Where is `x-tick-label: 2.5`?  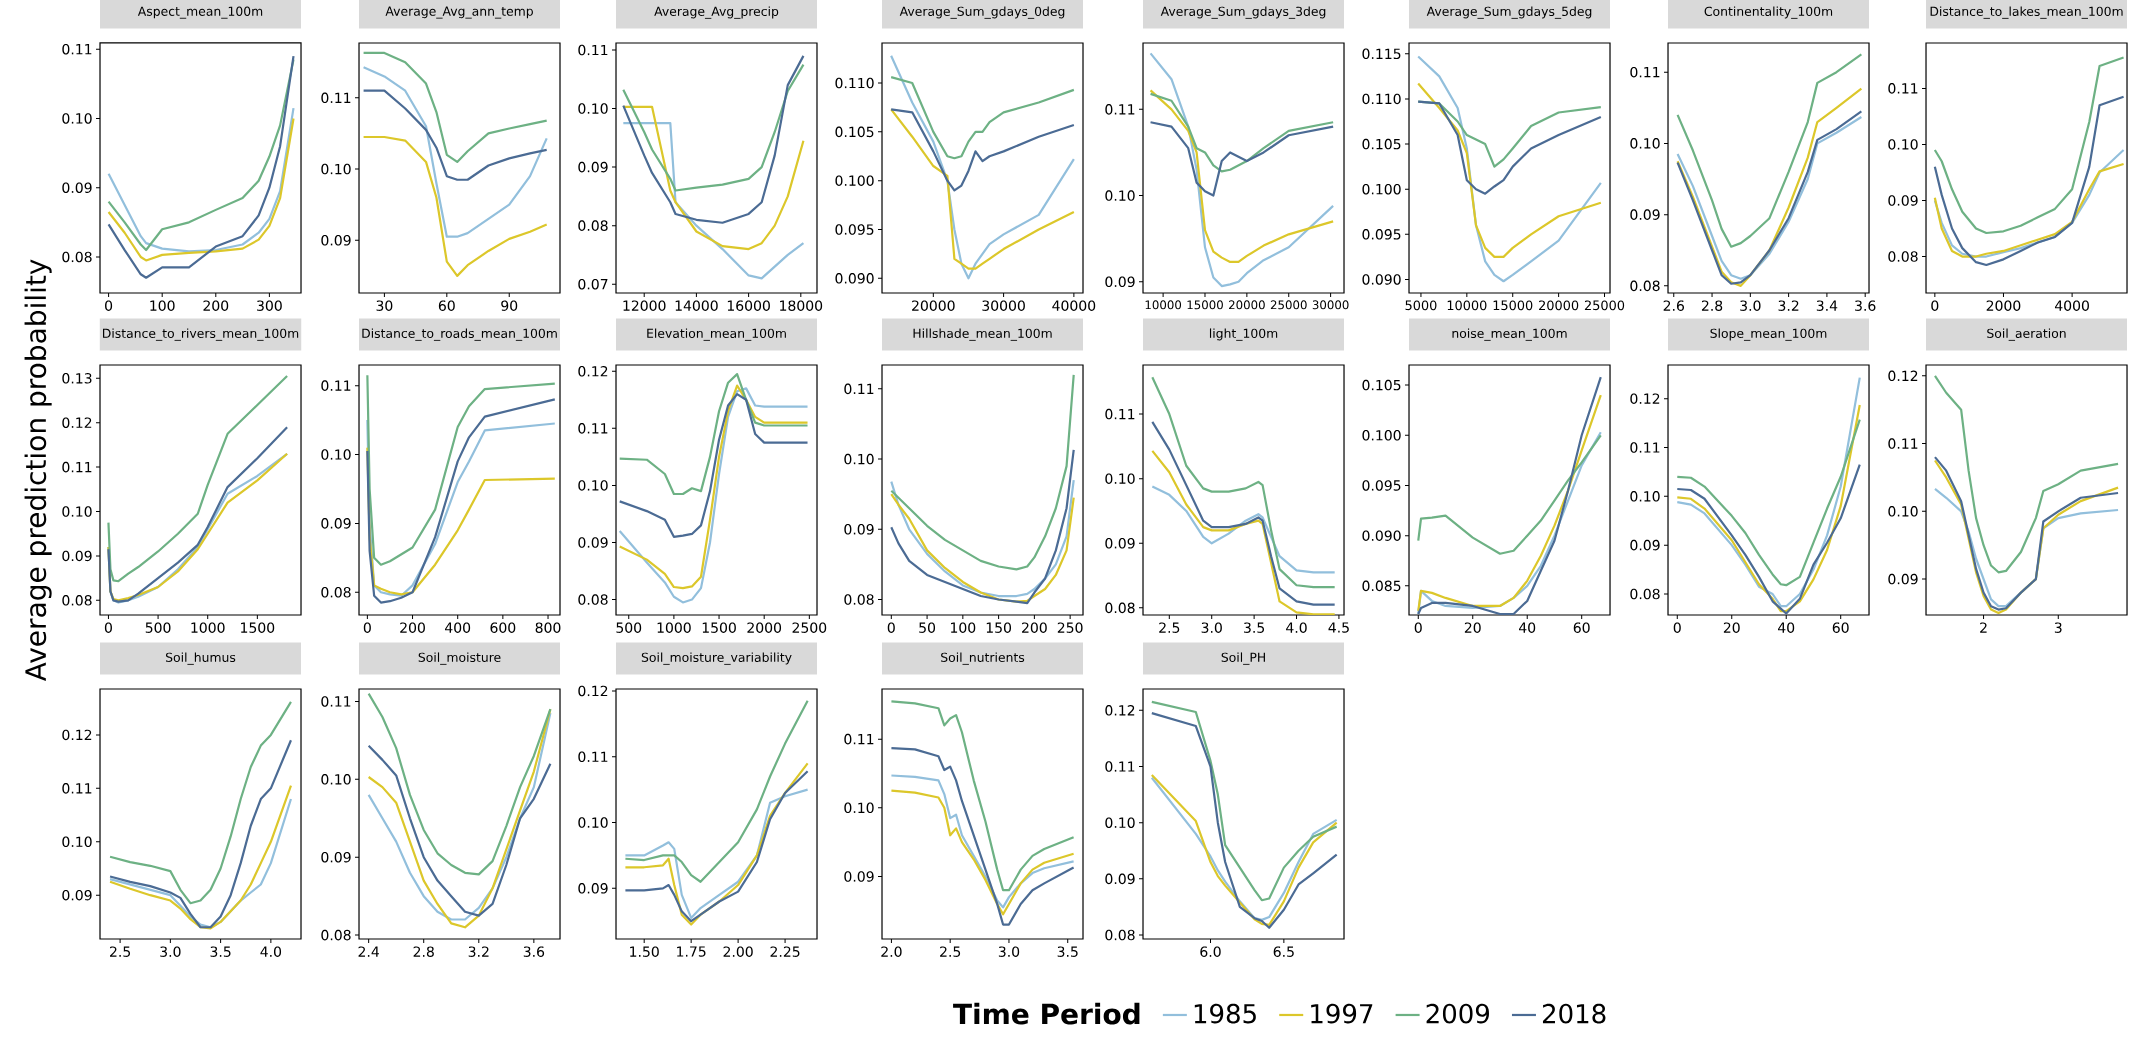 x-tick-label: 2.5 is located at coordinates (950, 951).